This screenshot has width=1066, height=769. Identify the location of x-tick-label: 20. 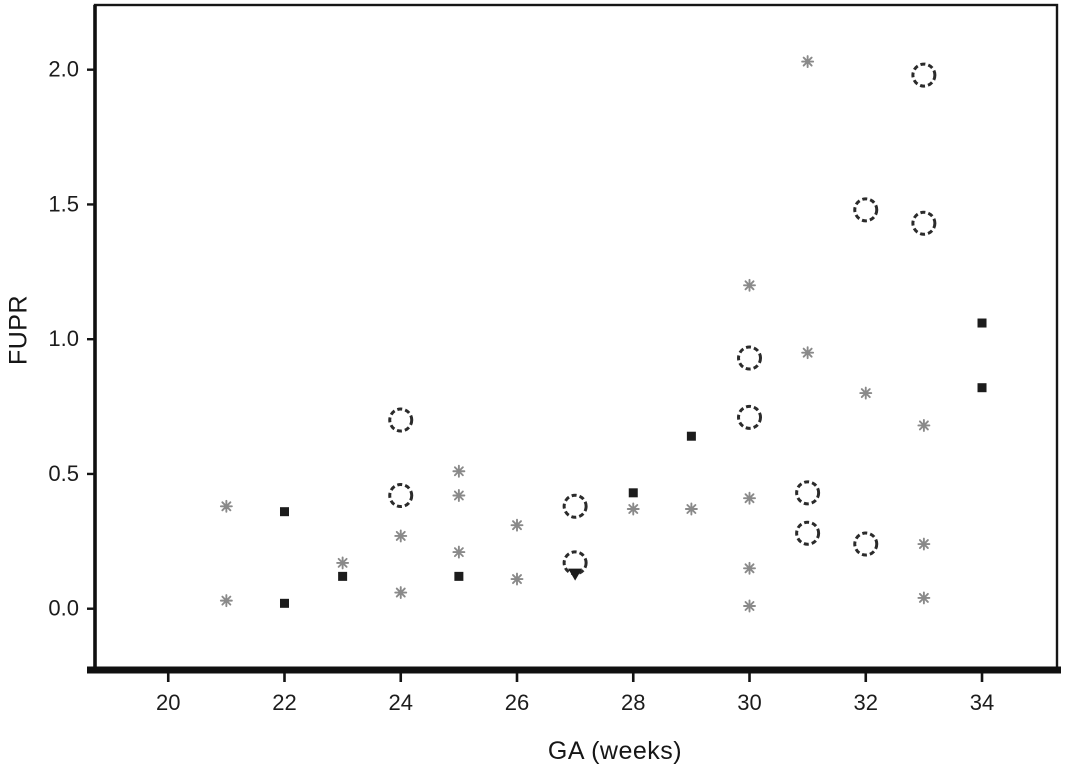
(168, 702).